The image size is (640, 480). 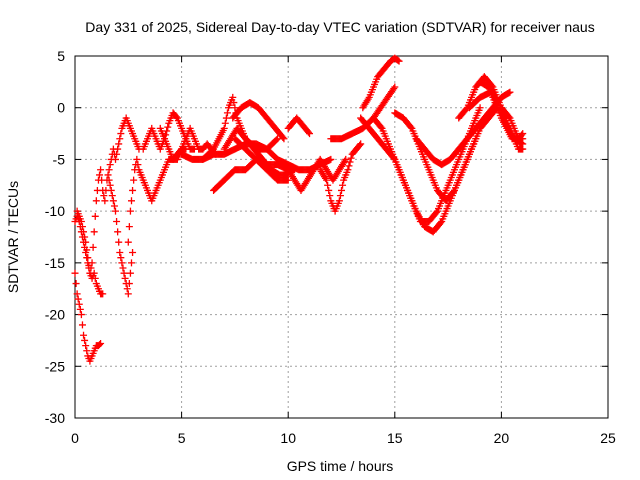 I want to click on y-tick-label: 0, so click(x=61, y=108).